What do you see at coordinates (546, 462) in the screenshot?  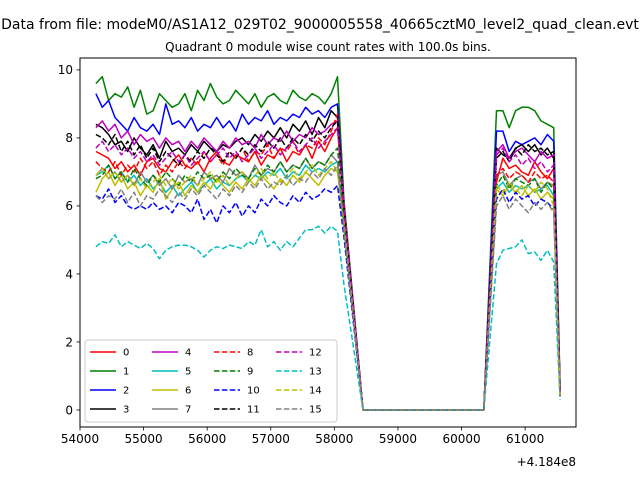 I see `x-offset-label: +4.184e8` at bounding box center [546, 462].